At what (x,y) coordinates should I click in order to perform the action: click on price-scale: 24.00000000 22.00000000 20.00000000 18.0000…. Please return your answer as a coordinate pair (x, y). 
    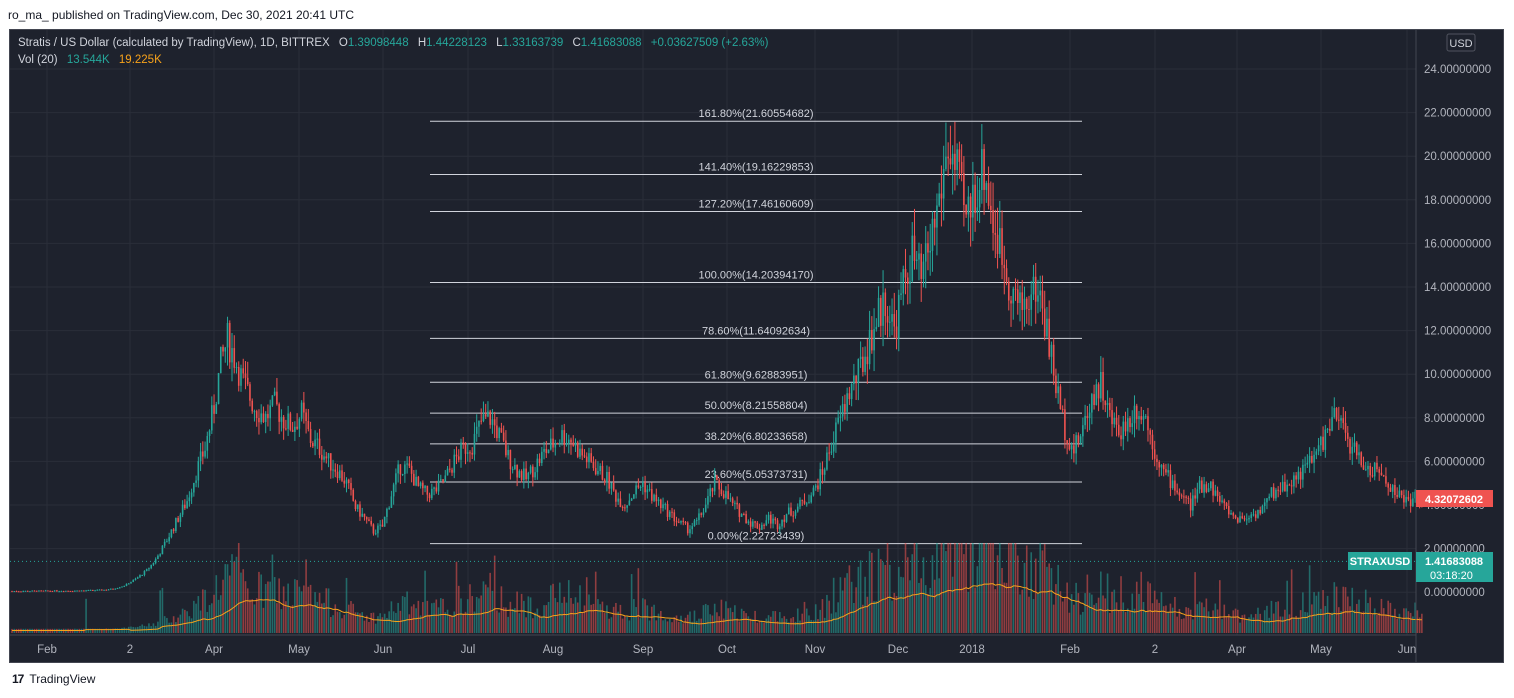
    Looking at the image, I should click on (1457, 331).